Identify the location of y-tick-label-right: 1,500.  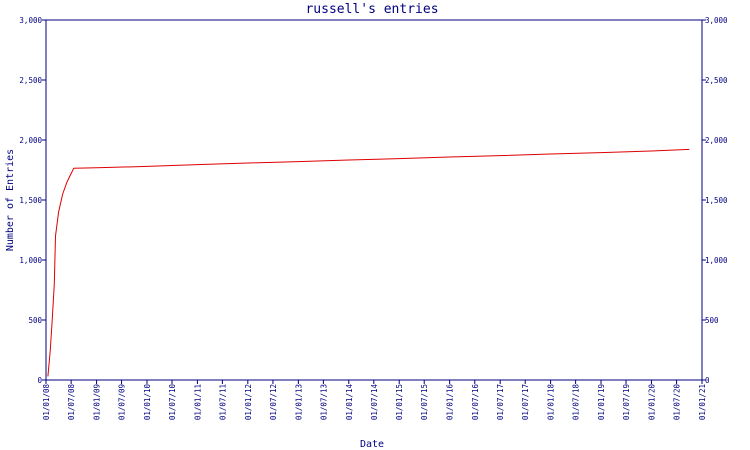
(716, 200).